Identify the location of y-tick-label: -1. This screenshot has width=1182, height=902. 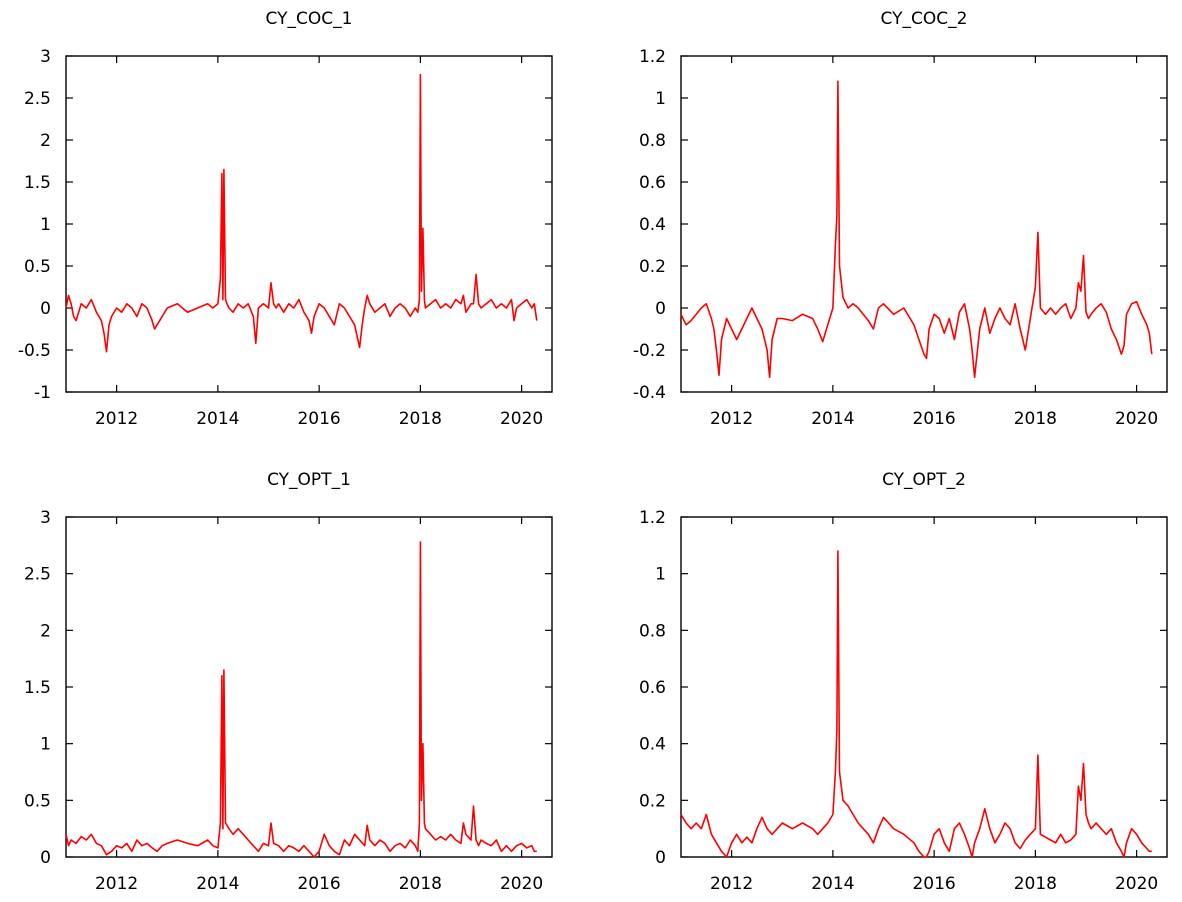
(42, 393).